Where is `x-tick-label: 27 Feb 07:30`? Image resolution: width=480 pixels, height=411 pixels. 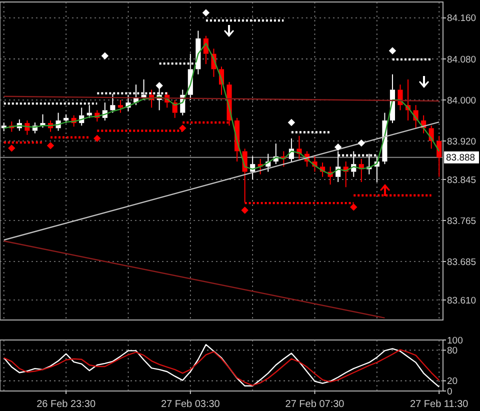
x-tick-label: 27 Feb 07:30 is located at coordinates (315, 404).